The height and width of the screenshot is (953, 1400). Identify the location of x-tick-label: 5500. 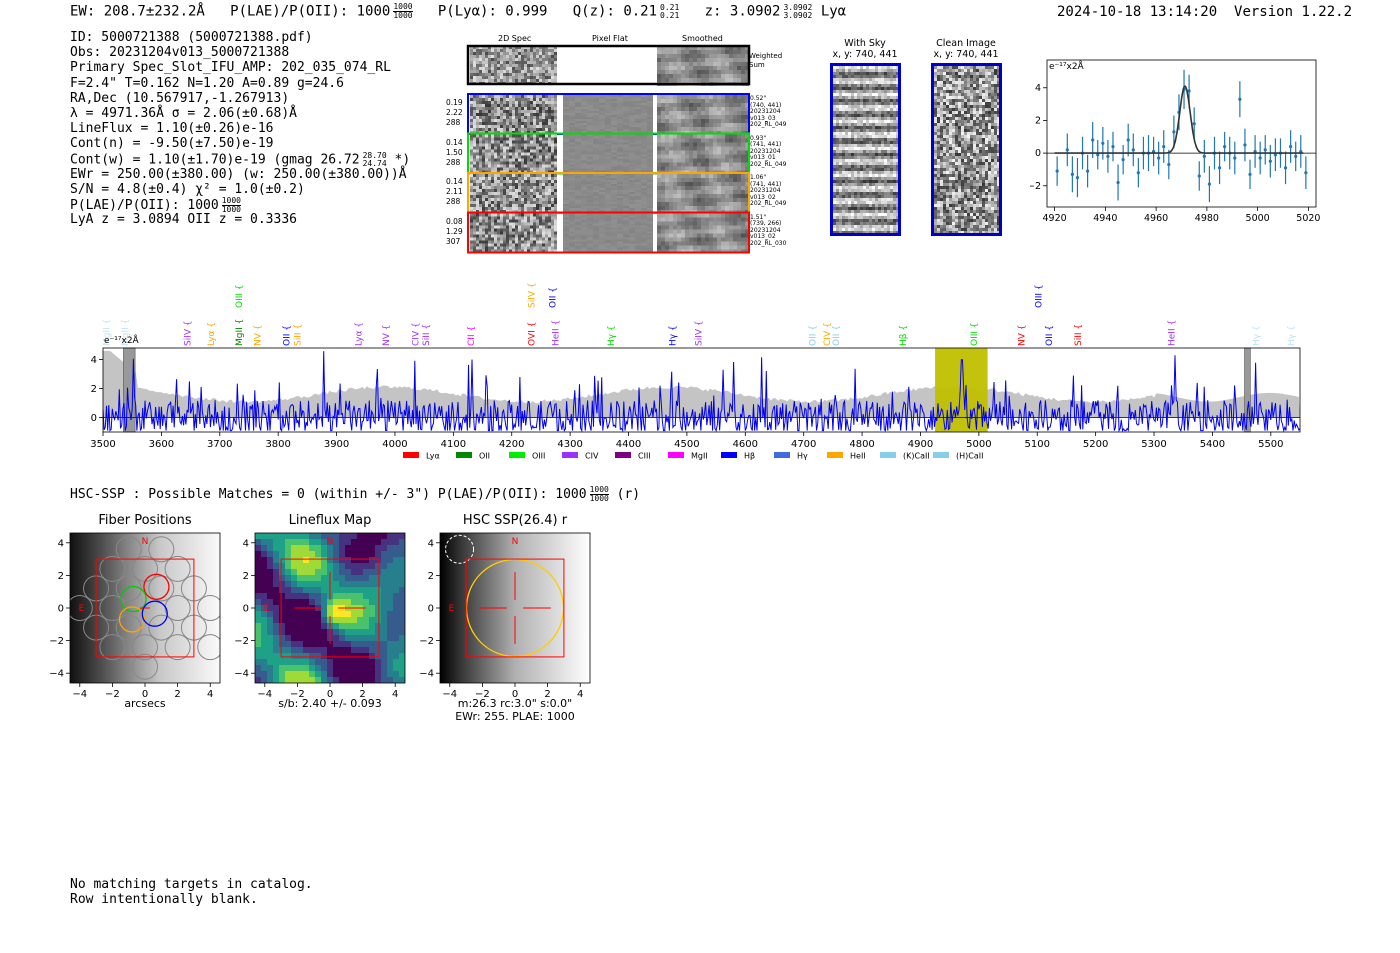
(1270, 444).